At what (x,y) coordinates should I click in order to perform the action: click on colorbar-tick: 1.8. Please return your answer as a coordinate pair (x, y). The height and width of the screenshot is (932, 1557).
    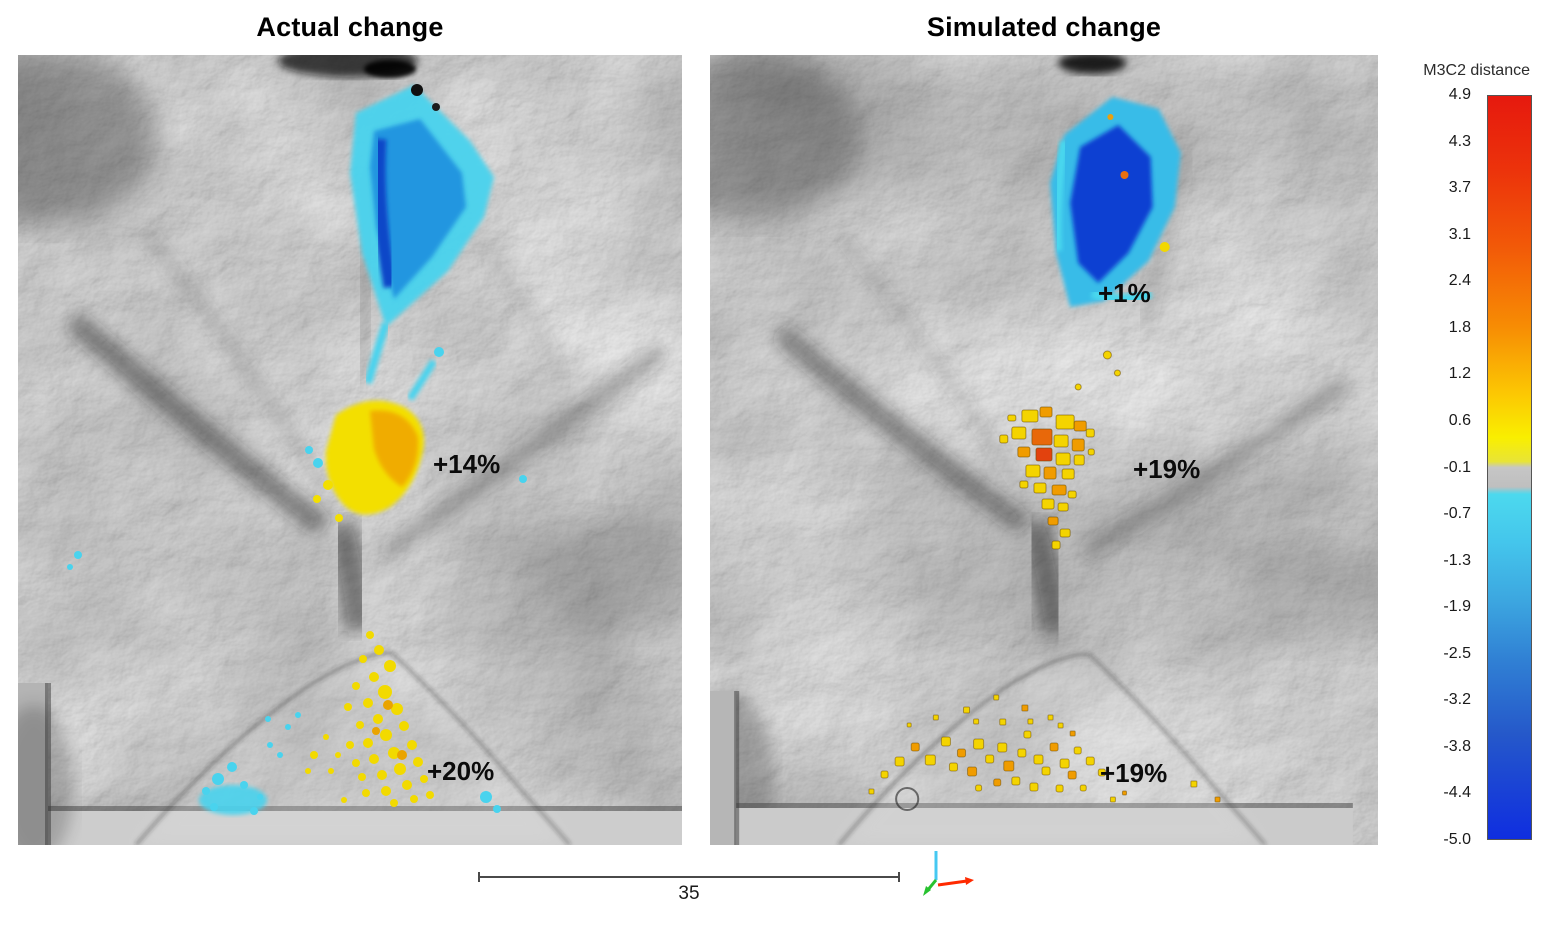
    Looking at the image, I should click on (1459, 327).